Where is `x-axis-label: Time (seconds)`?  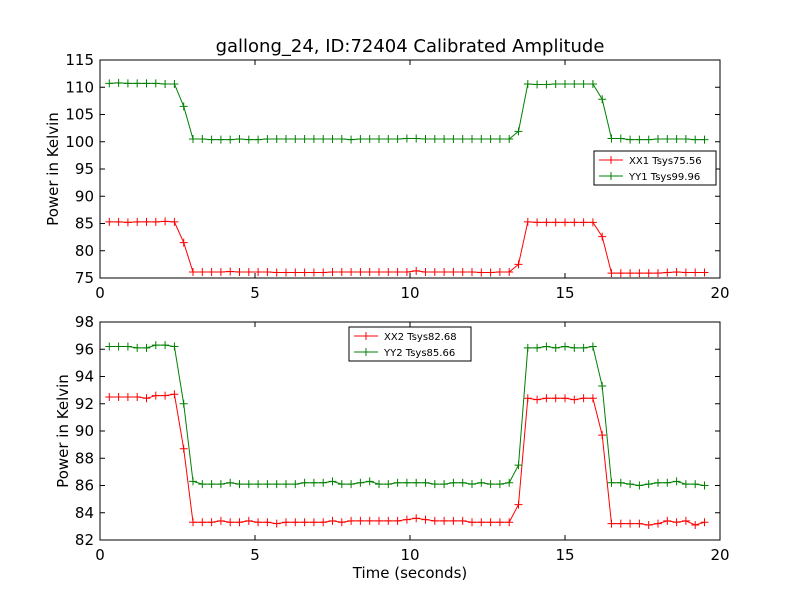
x-axis-label: Time (seconds) is located at coordinates (410, 573).